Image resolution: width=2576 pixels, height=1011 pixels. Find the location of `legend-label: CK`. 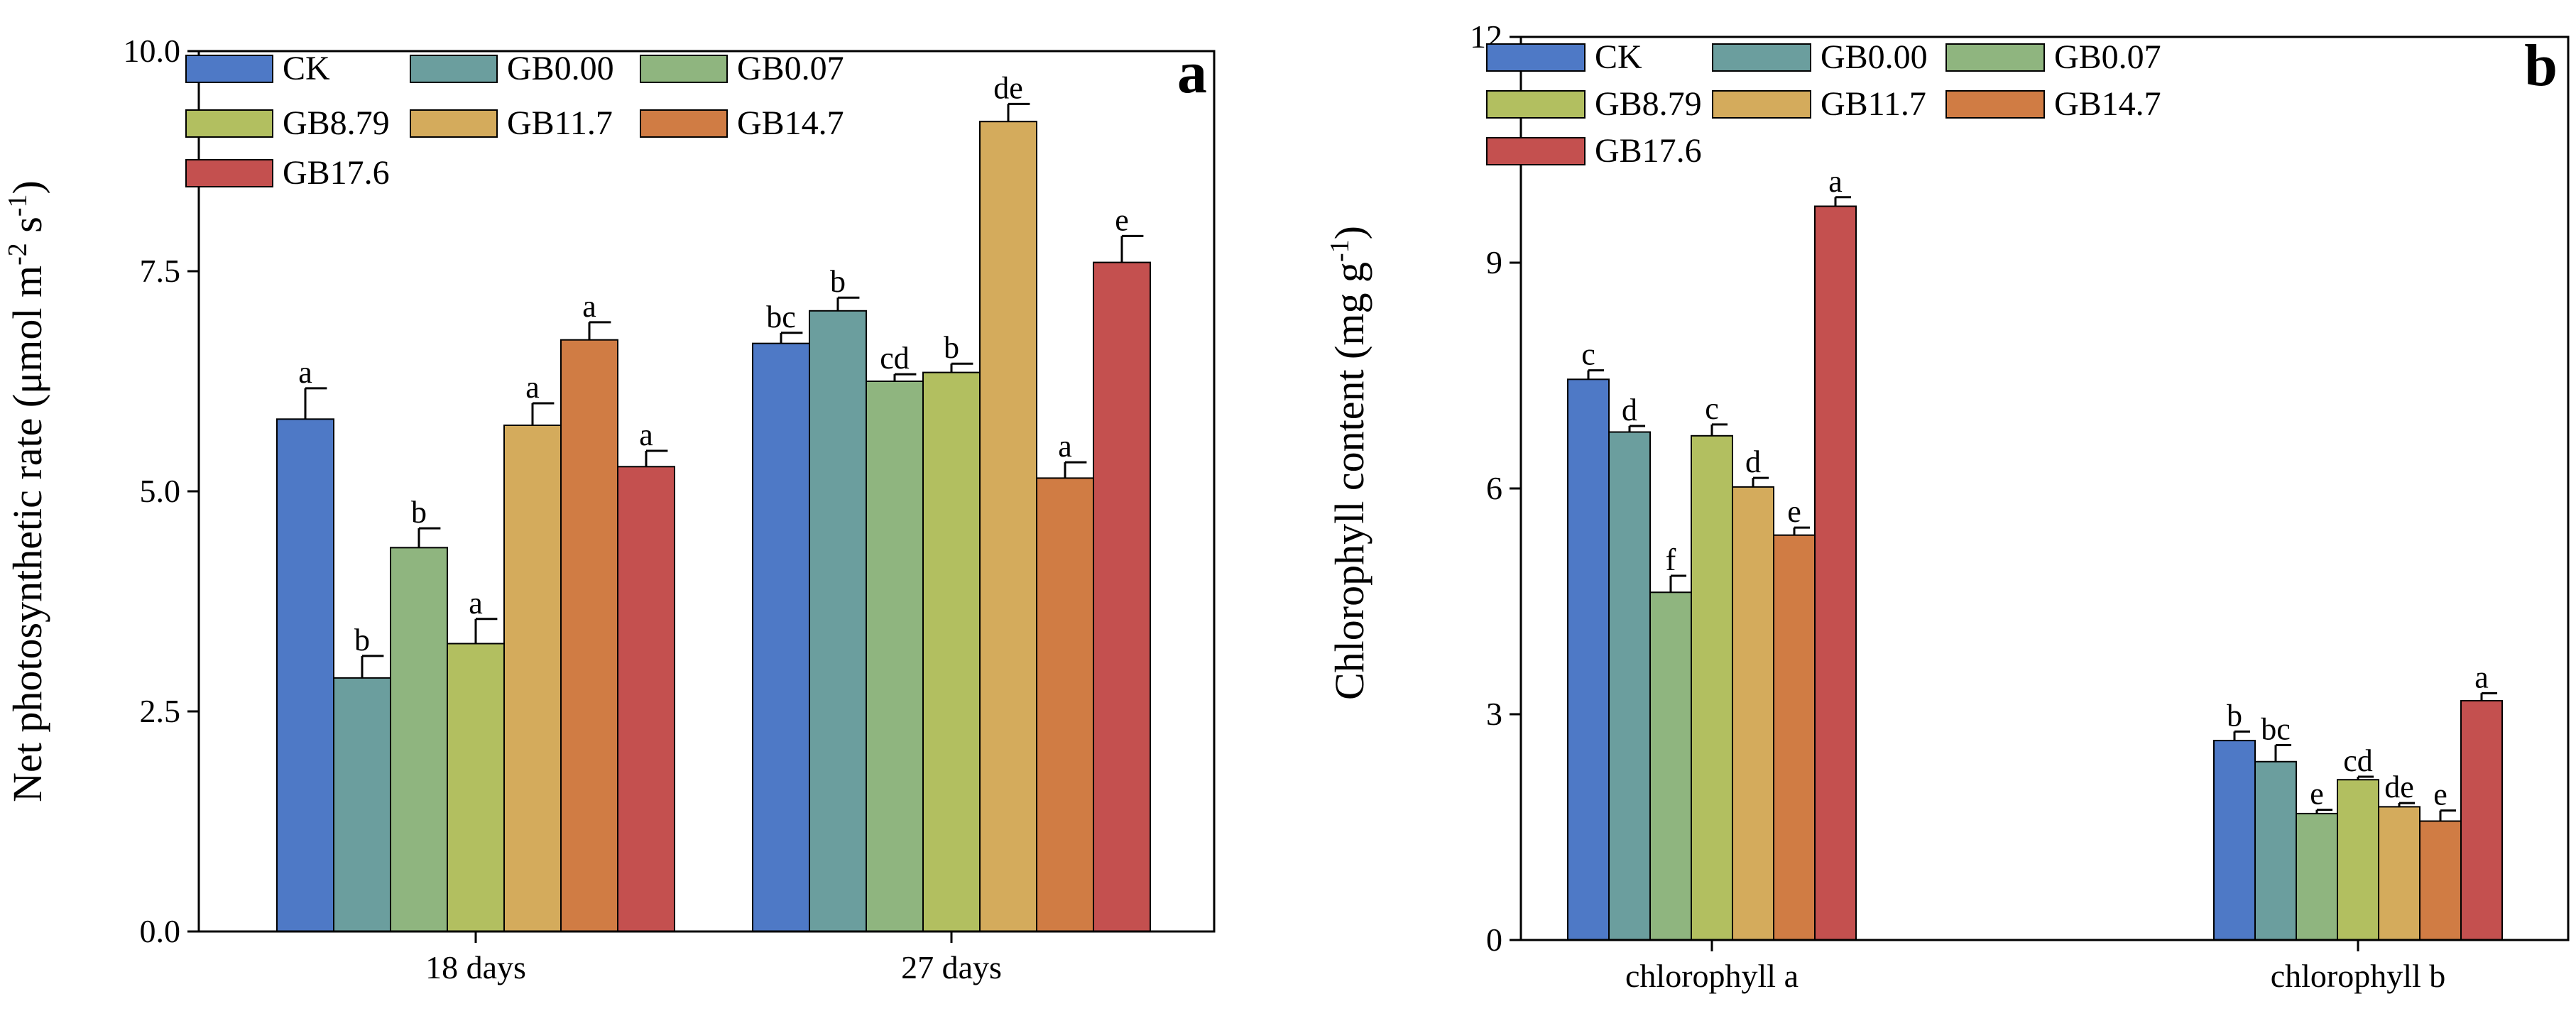

legend-label: CK is located at coordinates (306, 68).